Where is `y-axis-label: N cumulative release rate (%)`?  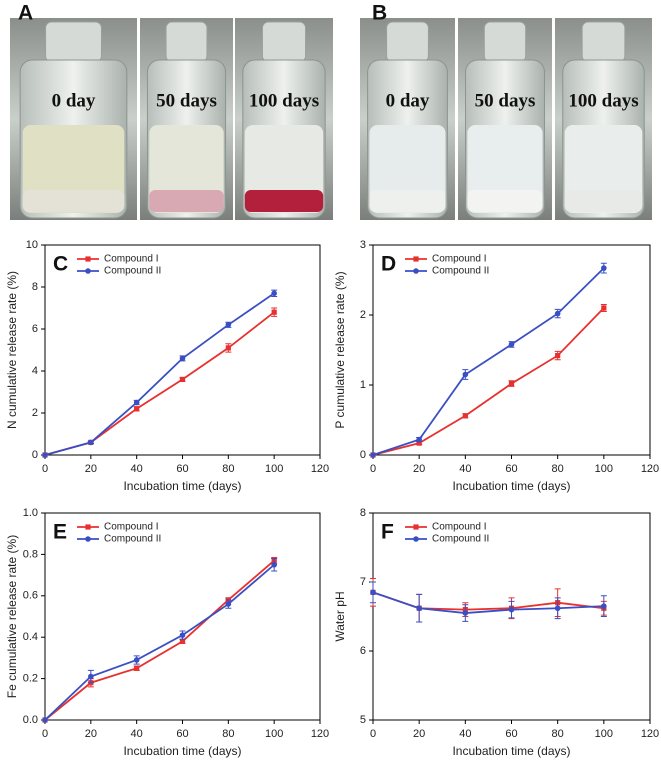
y-axis-label: N cumulative release rate (%) is located at coordinates (12, 350).